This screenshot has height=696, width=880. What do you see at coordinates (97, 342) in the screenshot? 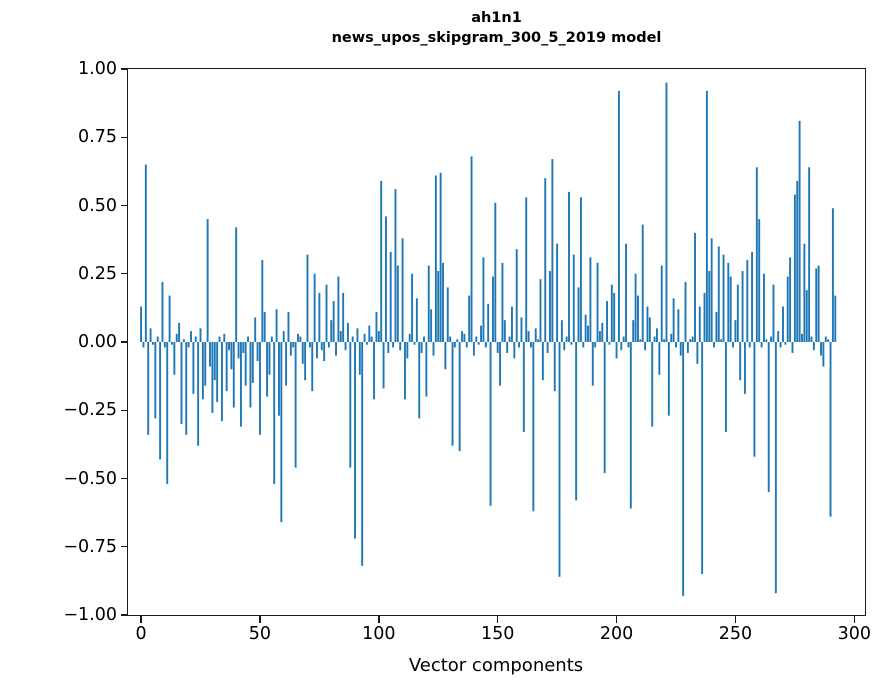
I see `y-tick-label: 0.00` at bounding box center [97, 342].